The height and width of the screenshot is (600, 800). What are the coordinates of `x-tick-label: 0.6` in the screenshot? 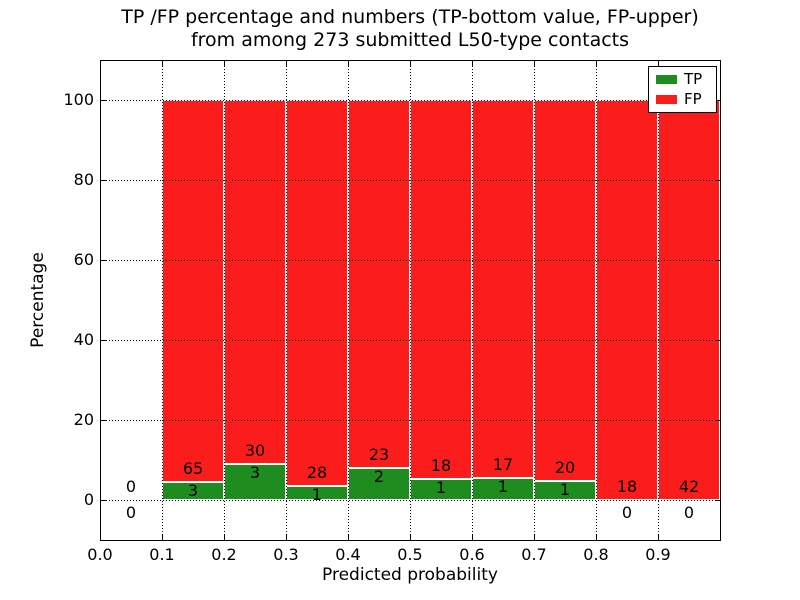 It's located at (472, 554).